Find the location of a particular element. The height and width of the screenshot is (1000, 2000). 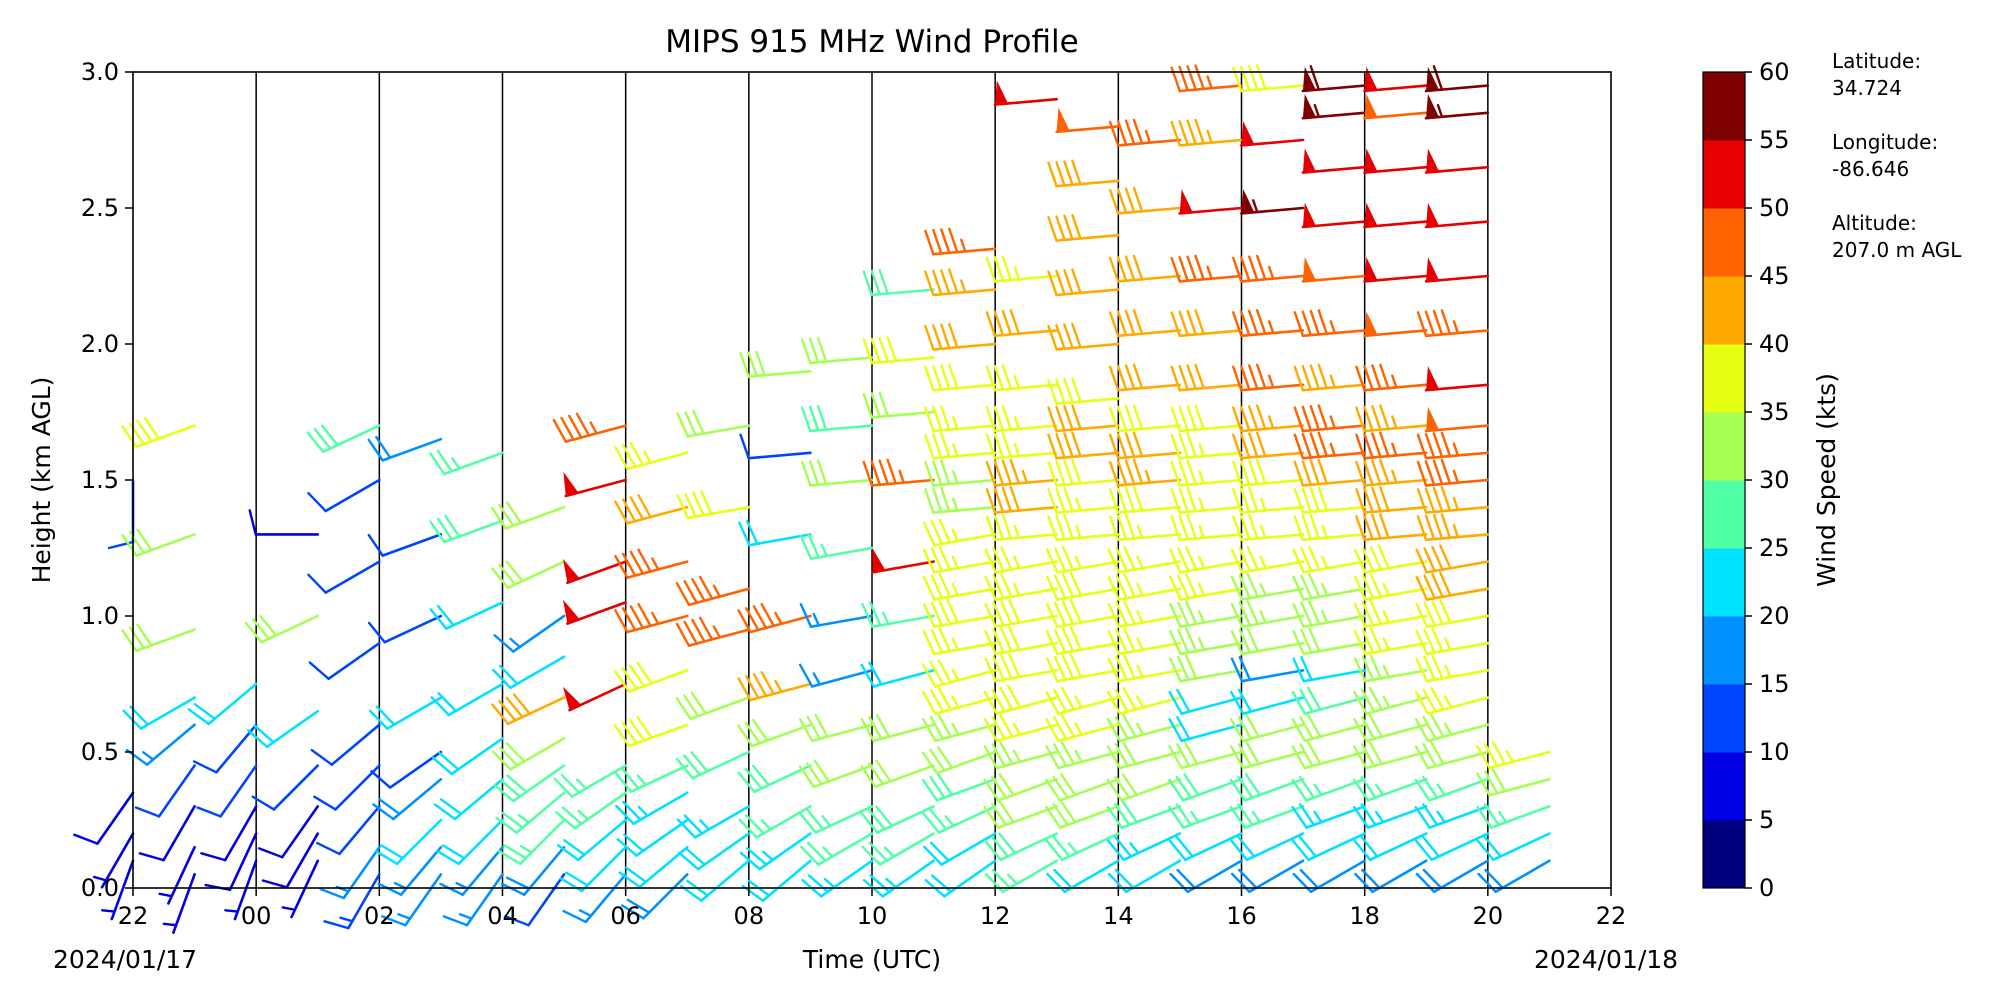

wind-barb-14-15-half-barb is located at coordinates (955, 450).